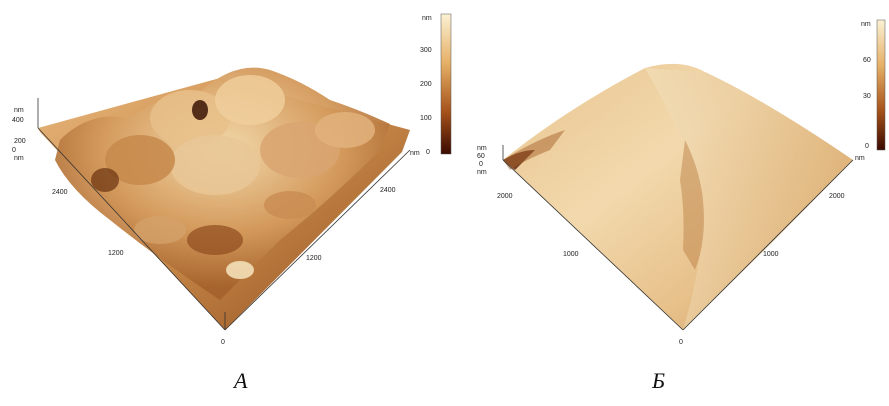  Describe the element at coordinates (415, 153) in the screenshot. I see `x-unit-a: nm` at that location.